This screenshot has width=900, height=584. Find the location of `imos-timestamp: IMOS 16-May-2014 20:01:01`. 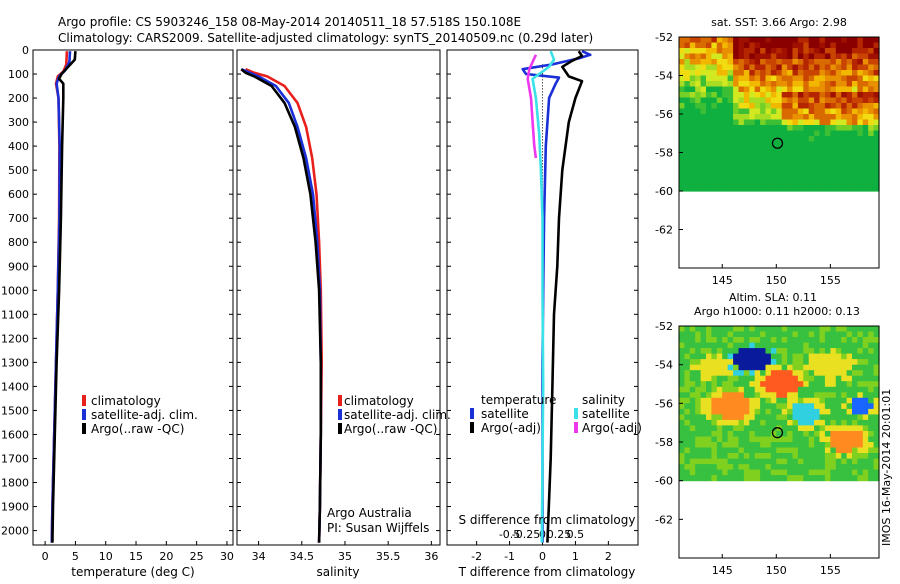

imos-timestamp: IMOS 16-May-2014 20:01:01 is located at coordinates (886, 467).